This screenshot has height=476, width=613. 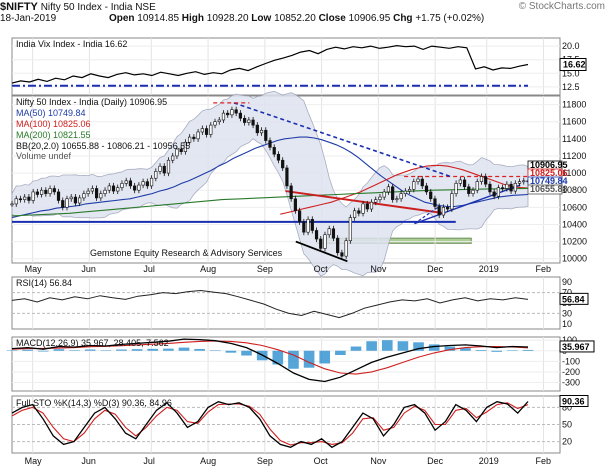 I want to click on x-tick-label-bottom: Oct, so click(x=321, y=461).